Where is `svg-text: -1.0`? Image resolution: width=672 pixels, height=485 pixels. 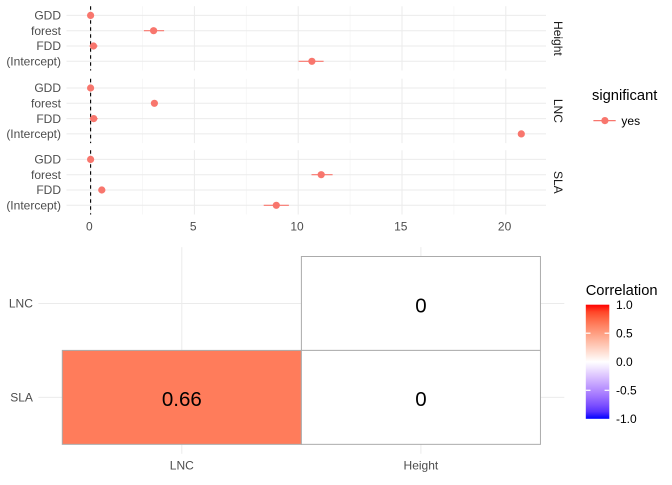
svg-text: -1.0 is located at coordinates (626, 419).